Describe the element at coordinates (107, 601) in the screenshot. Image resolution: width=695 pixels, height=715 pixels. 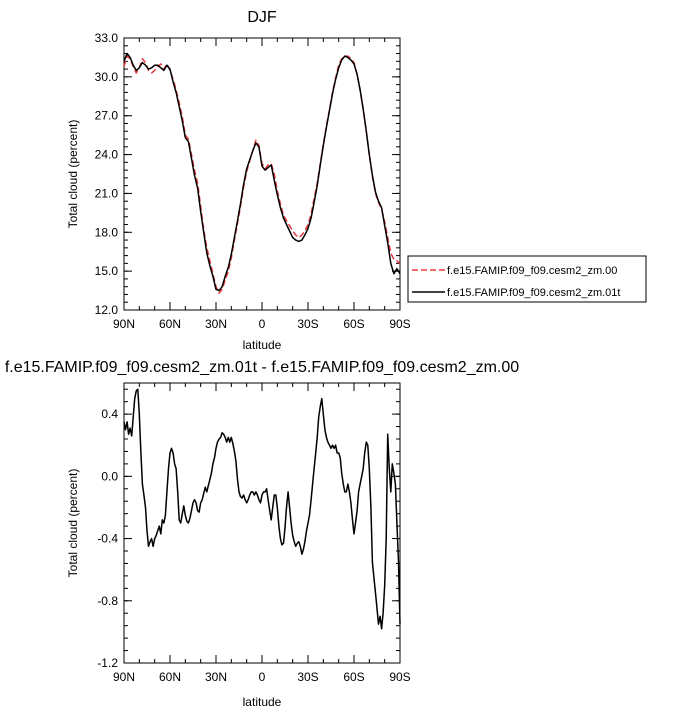
I see `bottom-y-tick-label: -0.8` at that location.